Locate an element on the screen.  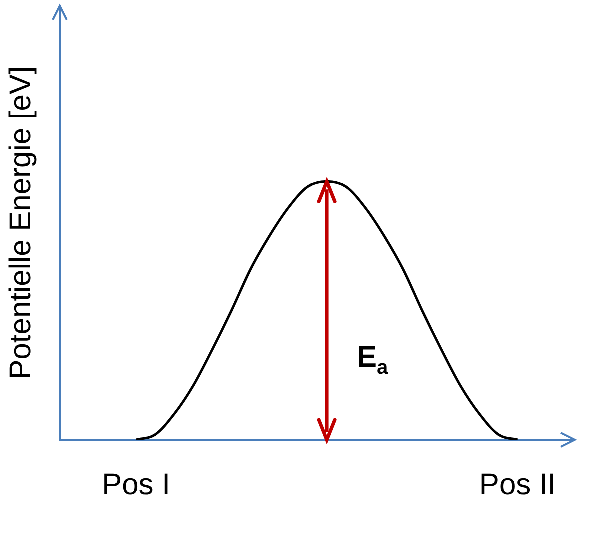
x-tick-label: Pos II is located at coordinates (517, 485).